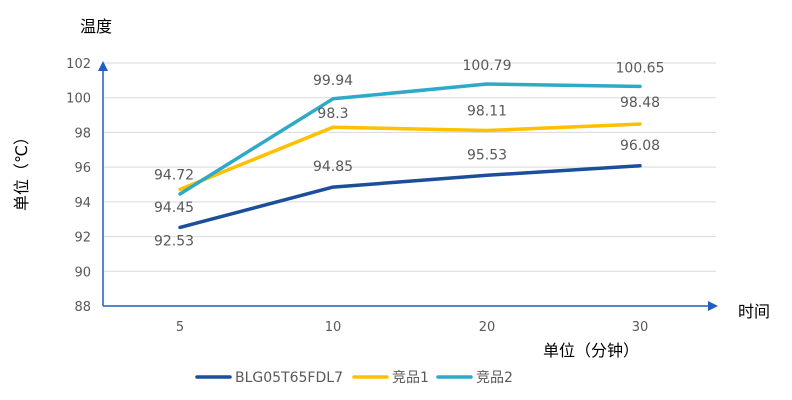 The image size is (792, 400). What do you see at coordinates (78, 64) in the screenshot?
I see `y-tick-label: 102` at bounding box center [78, 64].